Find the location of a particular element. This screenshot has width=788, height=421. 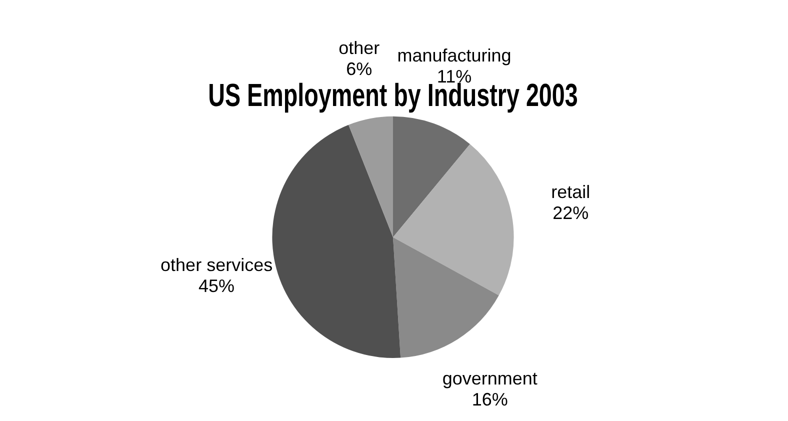

slice-label: retail is located at coordinates (570, 192).